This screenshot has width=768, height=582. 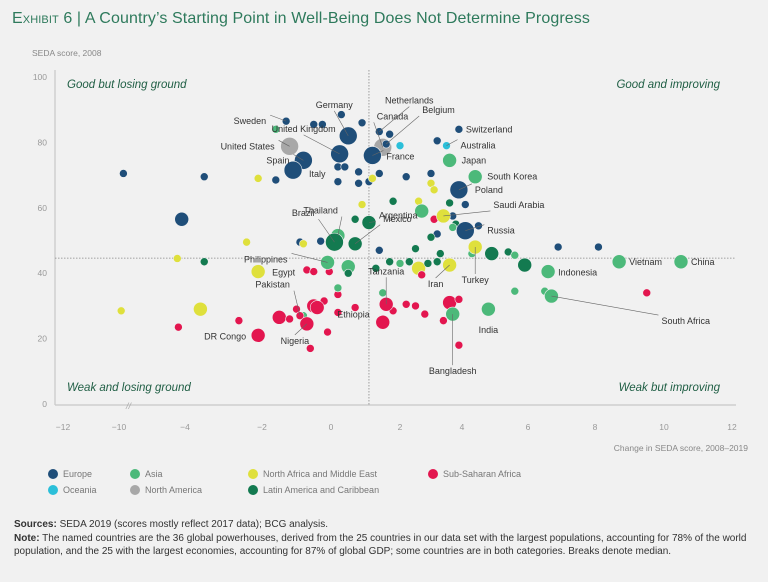 I want to click on point-label: Thailand, so click(x=320, y=211).